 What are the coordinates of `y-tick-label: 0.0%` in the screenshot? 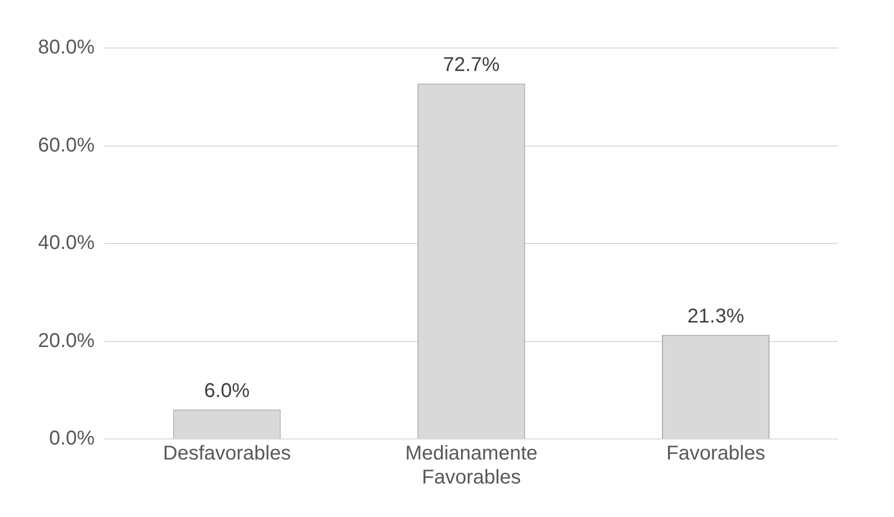 It's located at (72, 439).